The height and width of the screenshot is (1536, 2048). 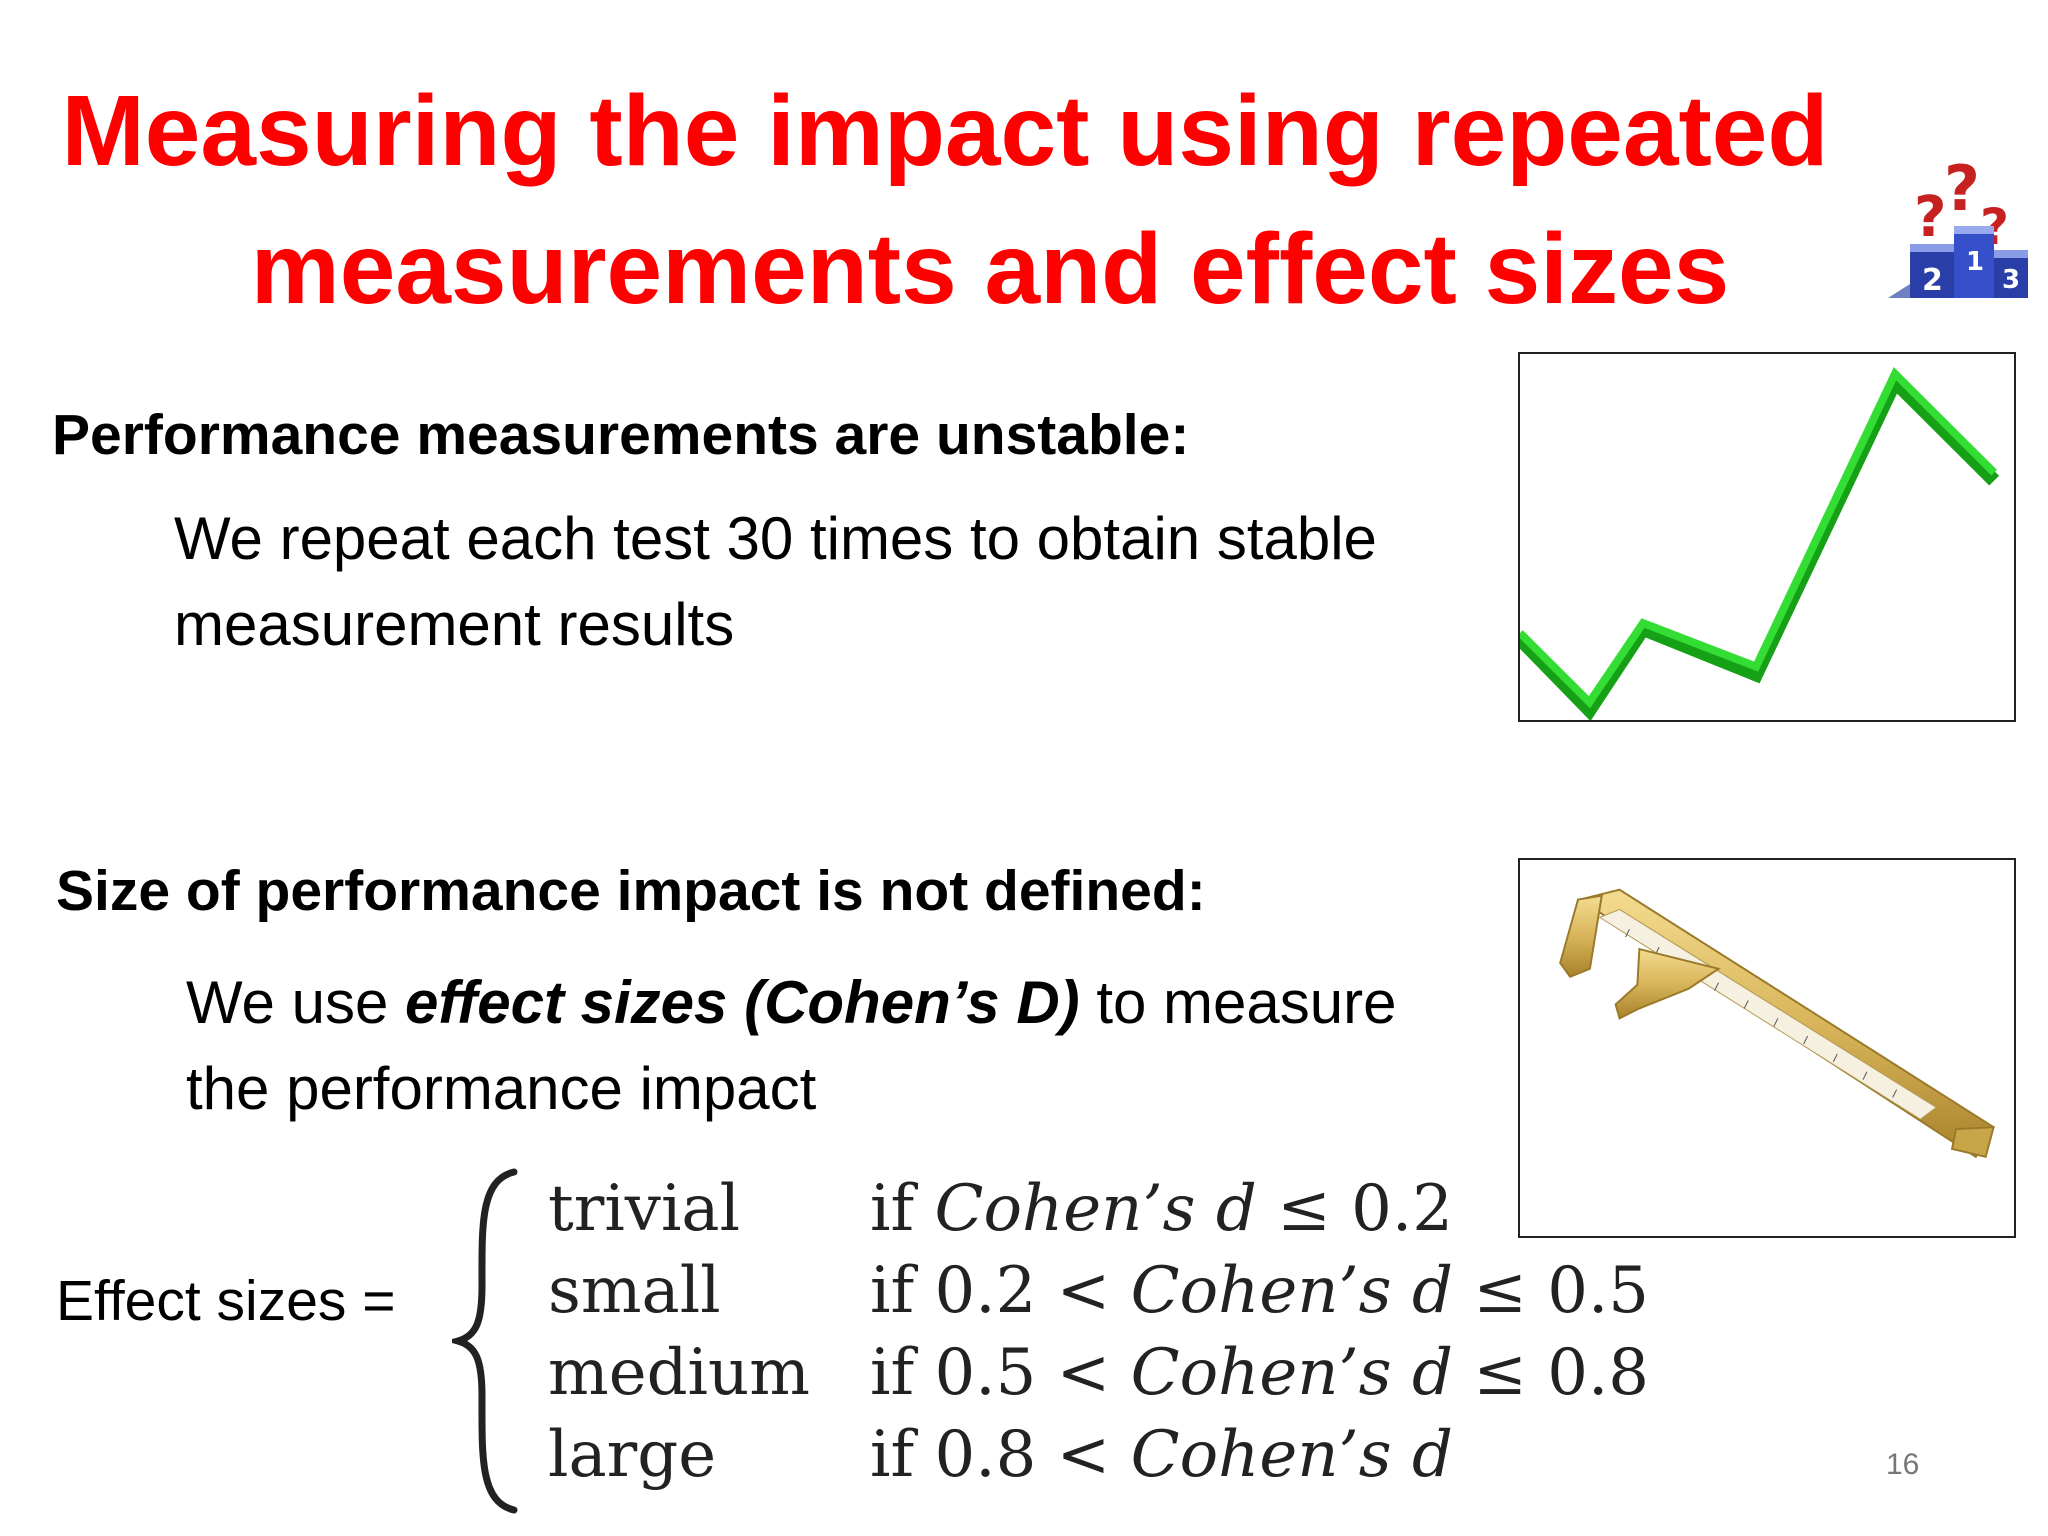 What do you see at coordinates (644, 1209) in the screenshot?
I see `case-name: trivial` at bounding box center [644, 1209].